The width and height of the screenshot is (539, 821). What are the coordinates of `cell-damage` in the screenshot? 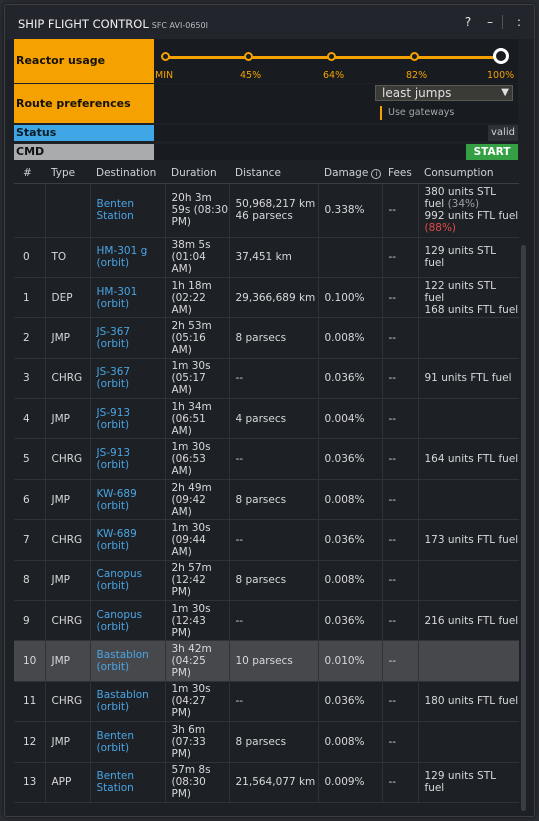 It's located at (349, 257).